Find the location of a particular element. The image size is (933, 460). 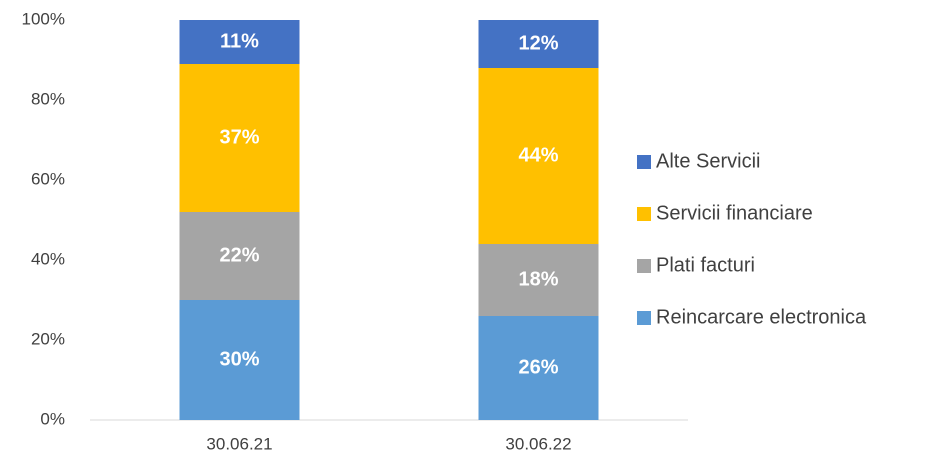

y-tick-label: 20% is located at coordinates (48, 338).